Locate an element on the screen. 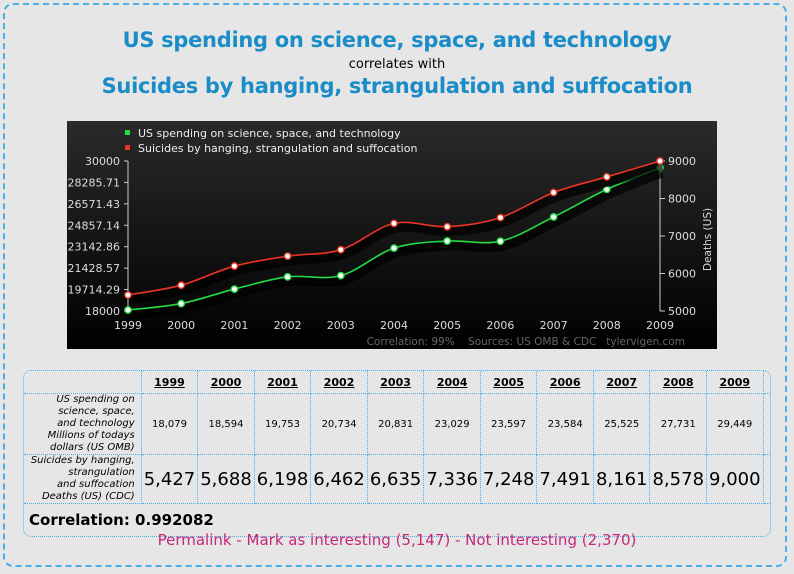 This screenshot has height=574, width=794. x-tick-label: 2007 is located at coordinates (554, 325).